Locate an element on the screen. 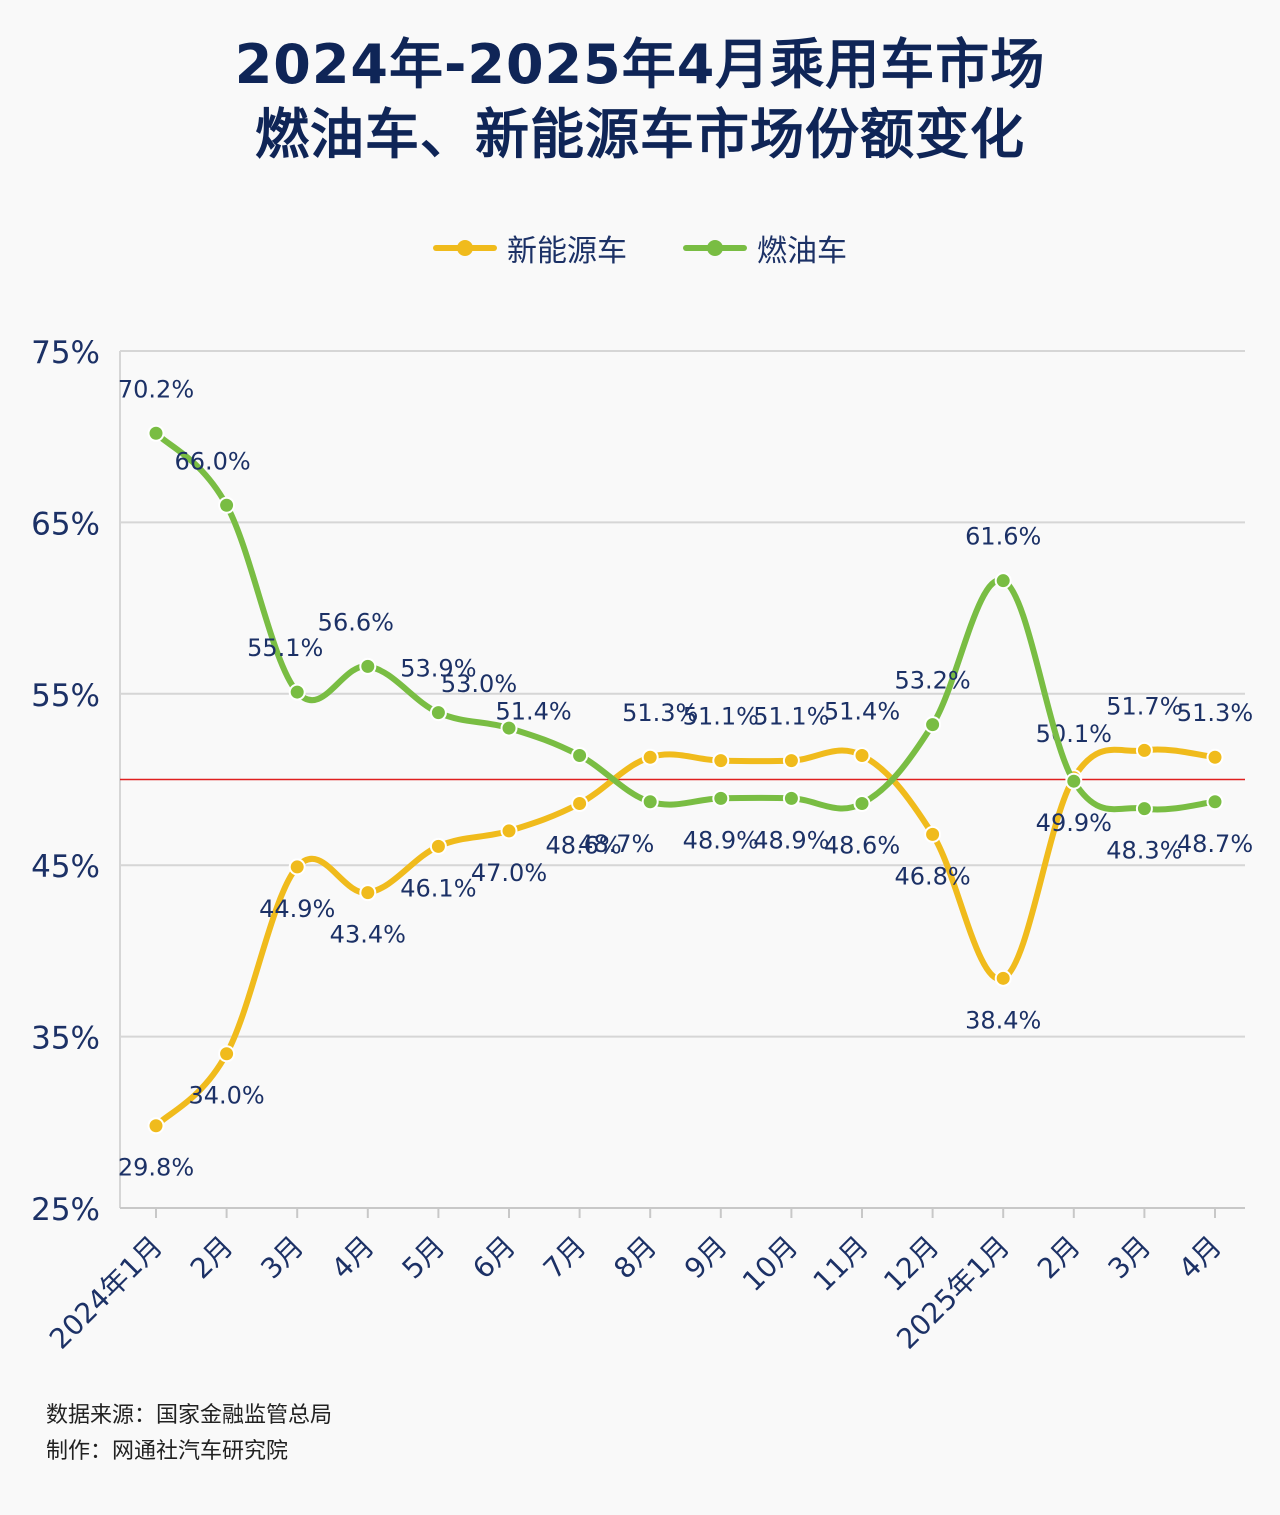 This screenshot has height=1515, width=1280. chart-title-line-2: 燃油车、新能源车市场份额变化 is located at coordinates (640, 134).